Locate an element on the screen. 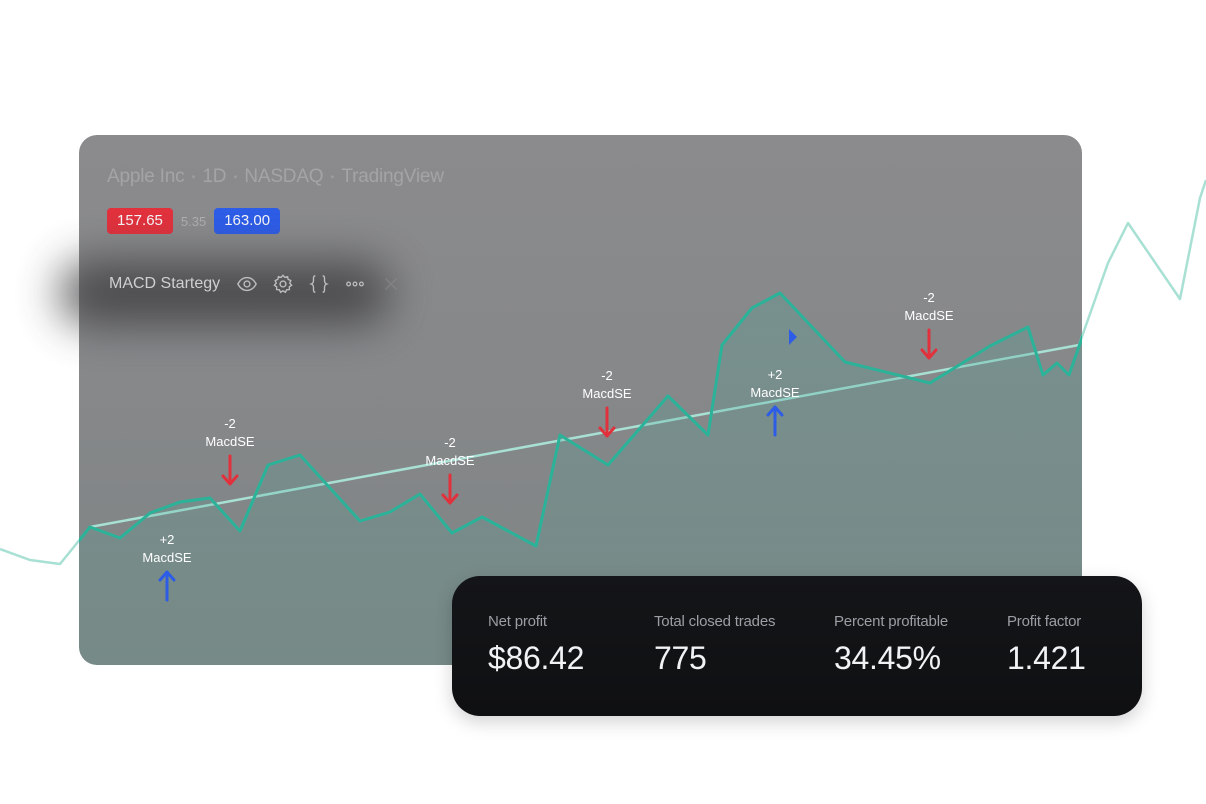 This screenshot has height=804, width=1206. chart-header: Apple Inc • 1D • NASDAQ • TradingView is located at coordinates (275, 177).